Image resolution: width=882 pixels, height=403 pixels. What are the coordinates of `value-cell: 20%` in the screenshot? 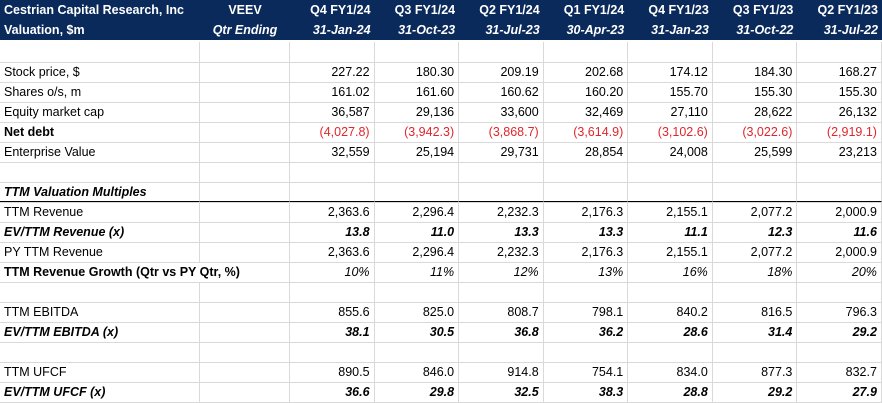 It's located at (839, 272).